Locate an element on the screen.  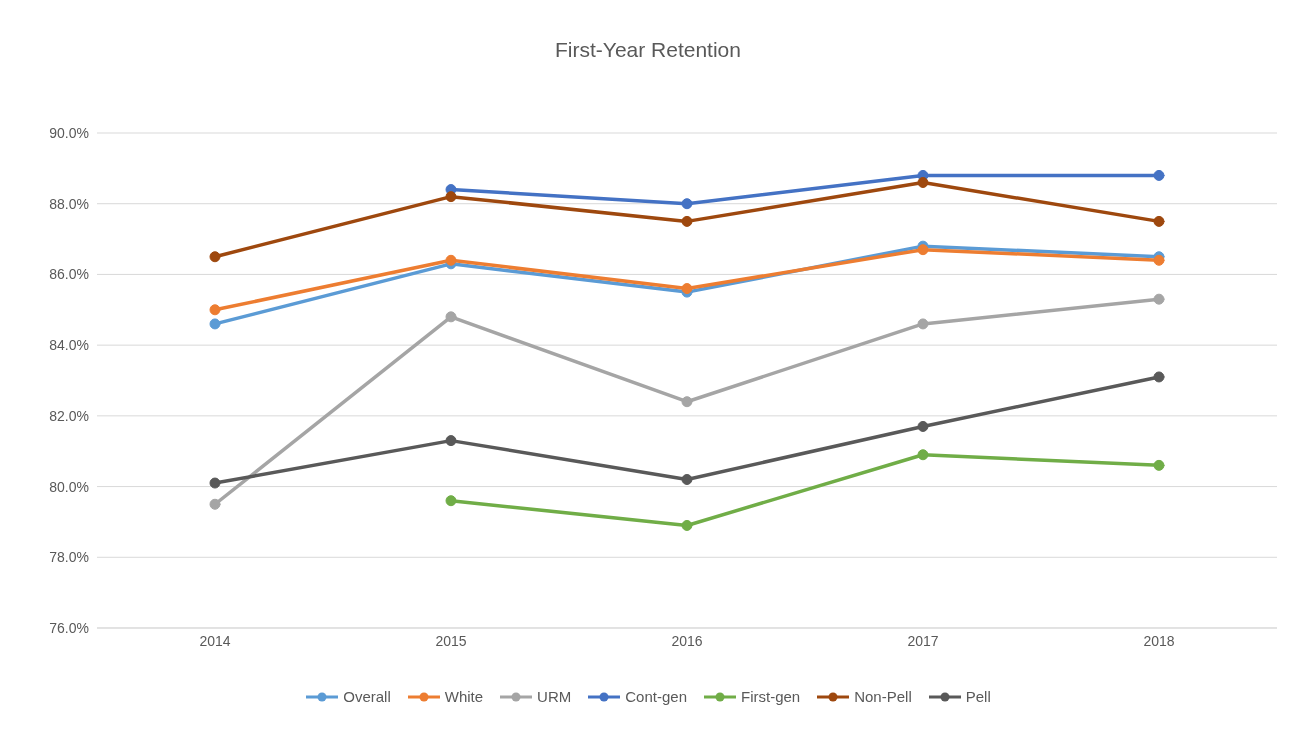
x-tick-label: 2017 is located at coordinates (923, 640).